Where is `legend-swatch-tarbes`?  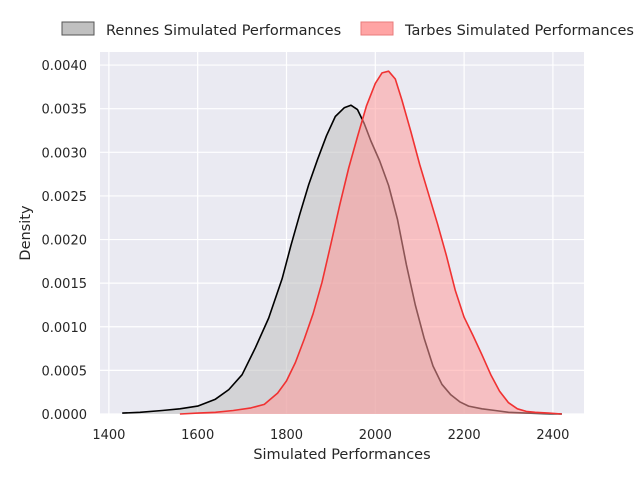
legend-swatch-tarbes is located at coordinates (377, 28).